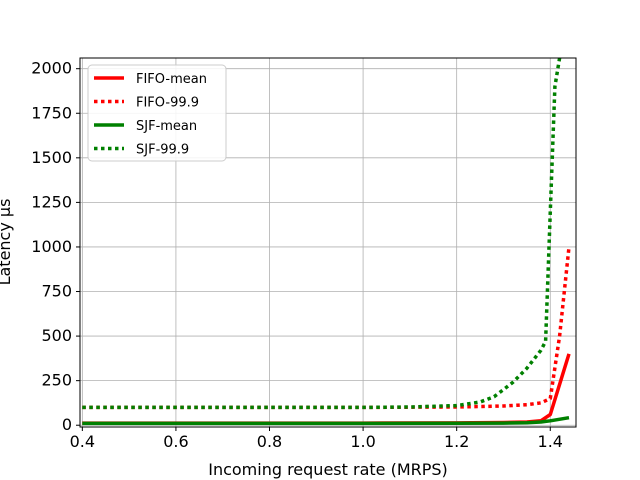  Describe the element at coordinates (51, 68) in the screenshot. I see `y-tick-label: 2000` at that location.